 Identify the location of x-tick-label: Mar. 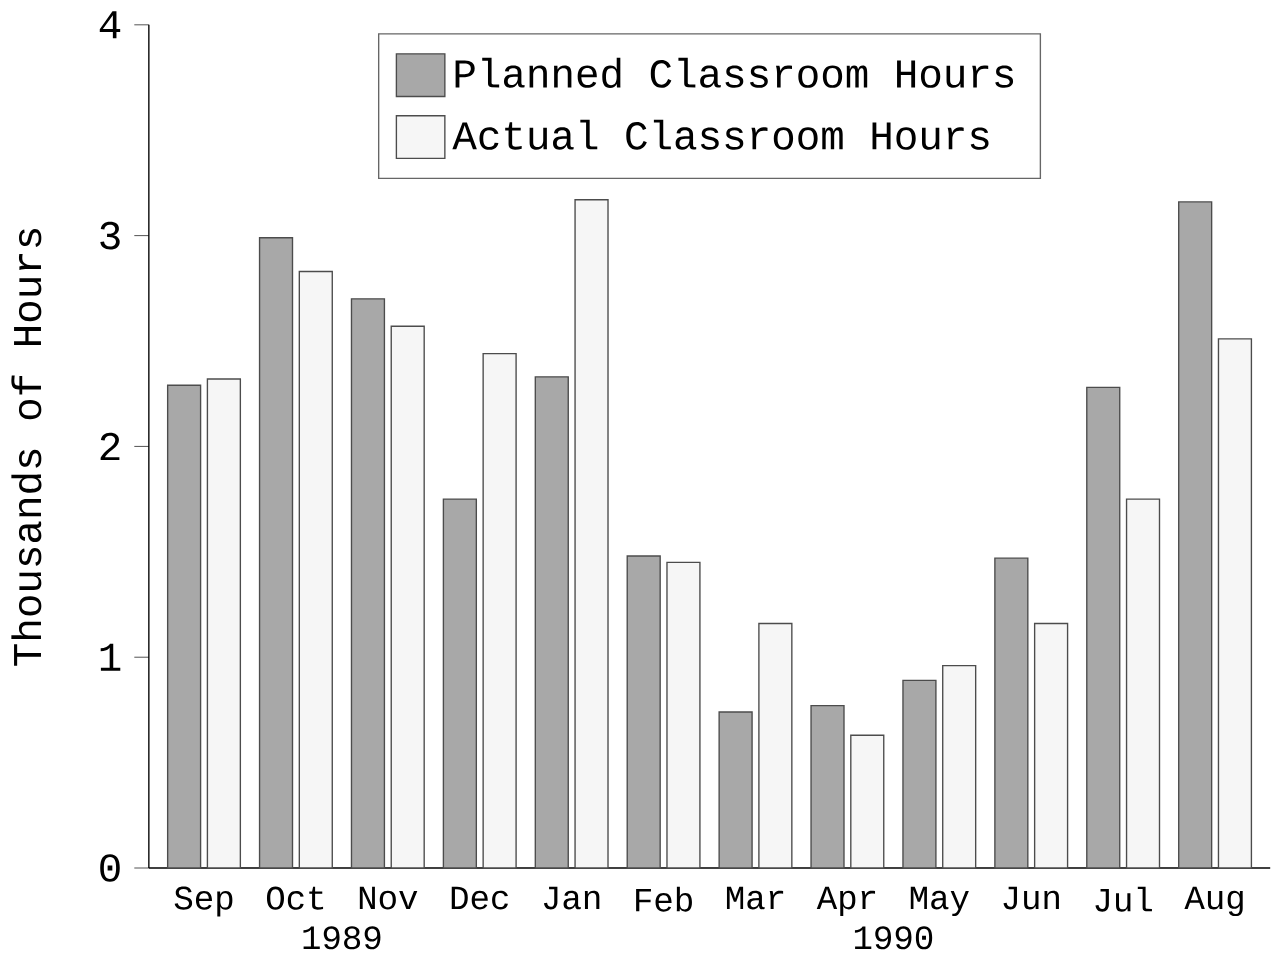
(755, 898).